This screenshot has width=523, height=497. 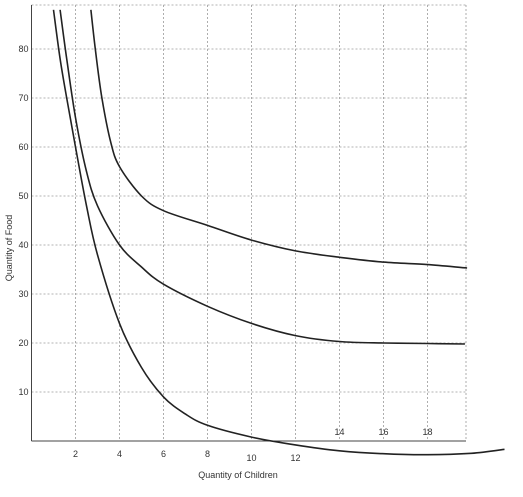 What do you see at coordinates (339, 432) in the screenshot?
I see `x-tick-label: 14` at bounding box center [339, 432].